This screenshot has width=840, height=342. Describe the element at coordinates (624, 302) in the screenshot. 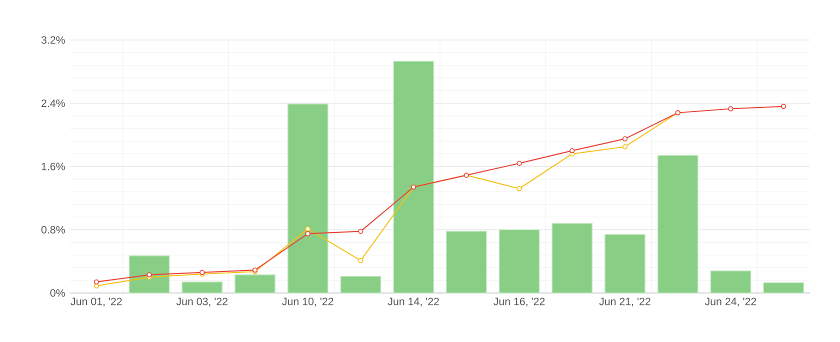

I see `x-tick-label: Jun 21, '22` at that location.